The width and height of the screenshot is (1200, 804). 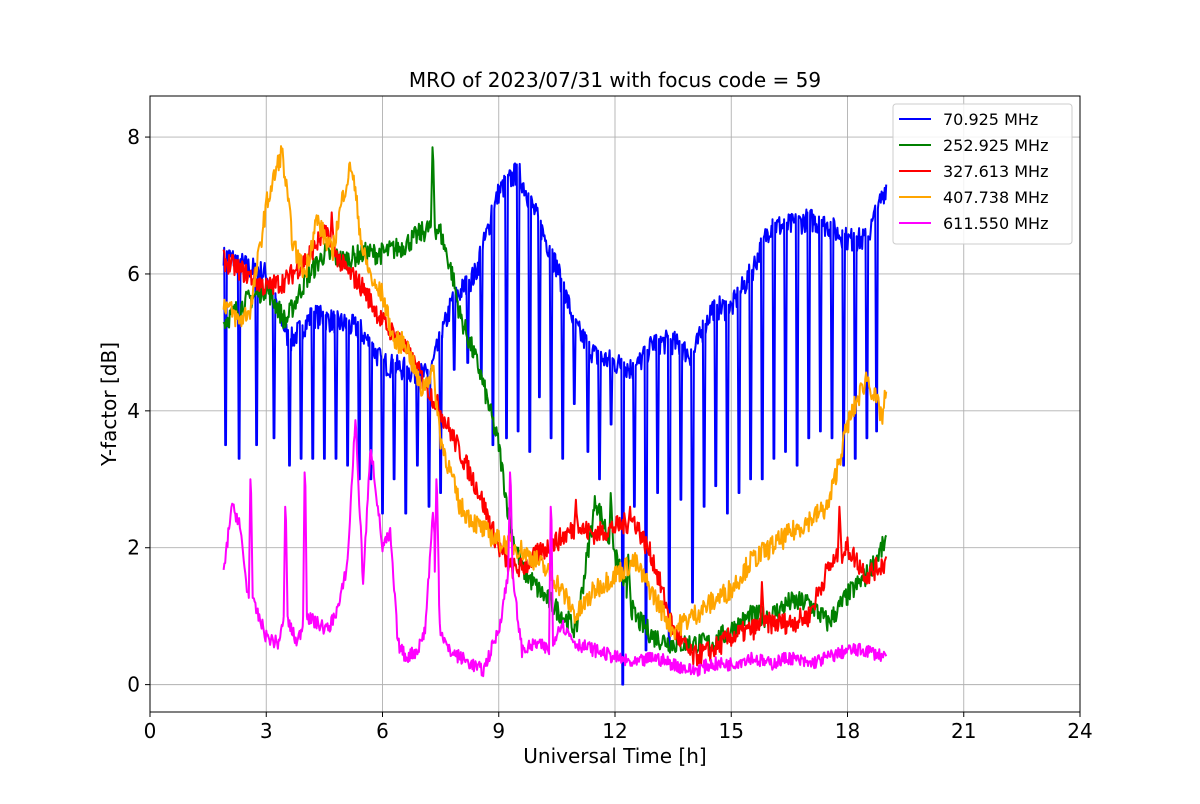 I want to click on y-tick-label: 6, so click(x=133, y=274).